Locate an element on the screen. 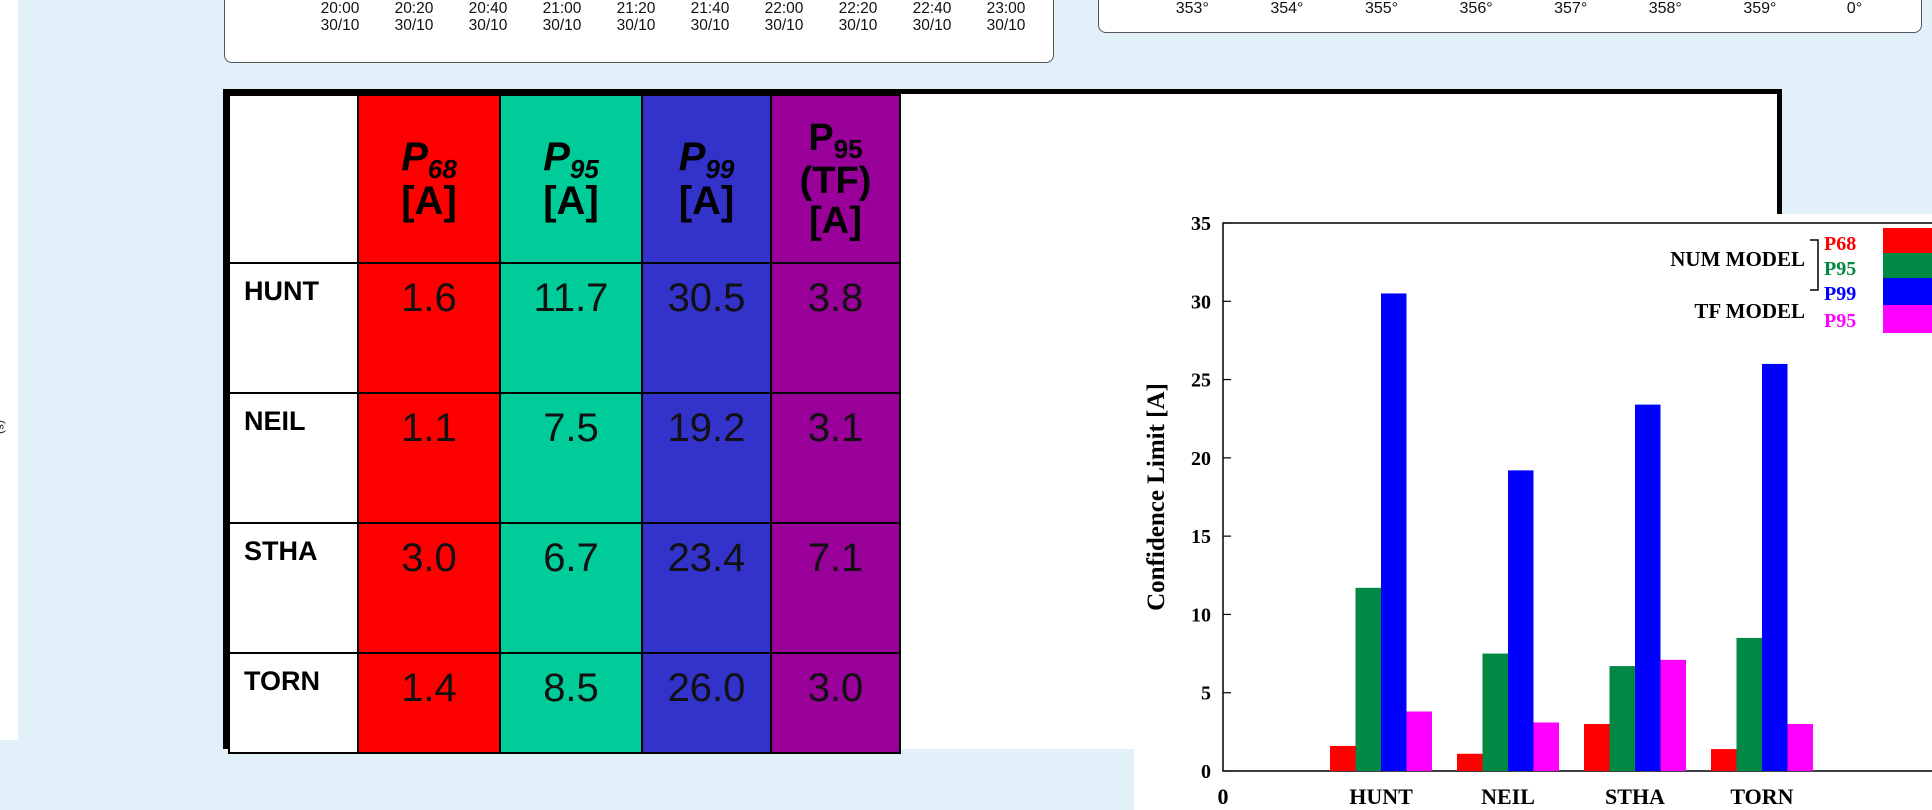 Image resolution: width=1932 pixels, height=810 pixels. time-tick-label: 22:40 30/10 is located at coordinates (932, 17).